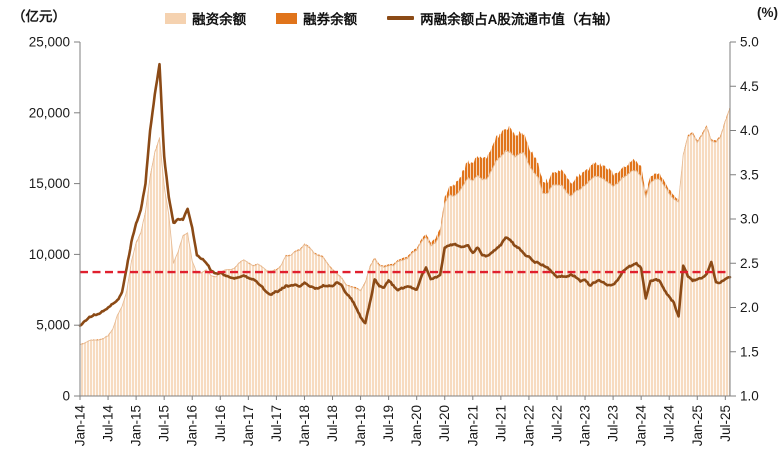 The width and height of the screenshot is (784, 464). I want to click on x-axis-tick-label: Jan-14, so click(80, 426).